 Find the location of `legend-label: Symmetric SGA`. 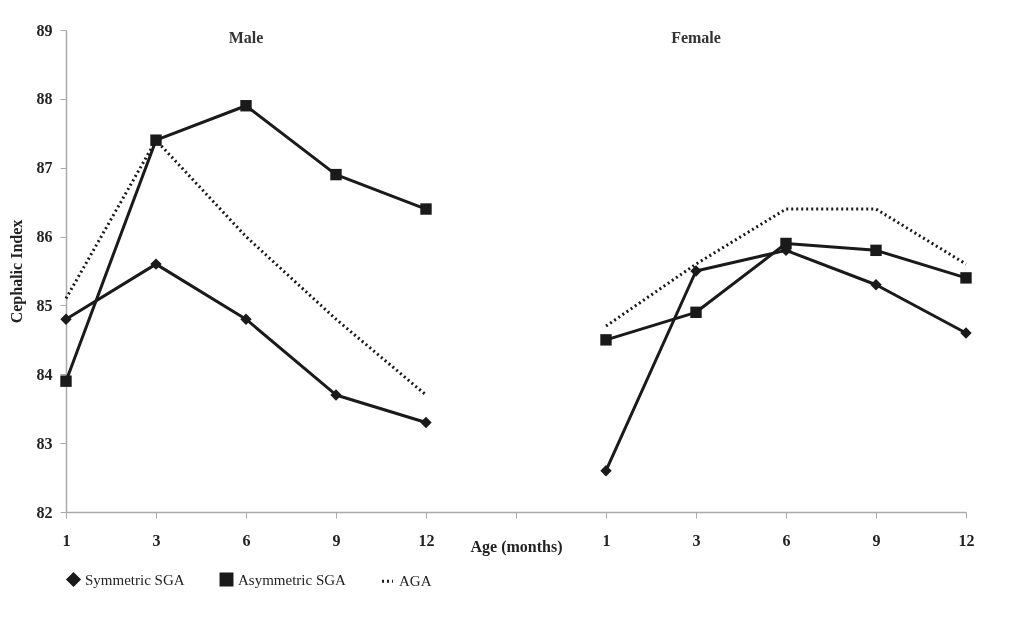

legend-label: Symmetric SGA is located at coordinates (135, 579).